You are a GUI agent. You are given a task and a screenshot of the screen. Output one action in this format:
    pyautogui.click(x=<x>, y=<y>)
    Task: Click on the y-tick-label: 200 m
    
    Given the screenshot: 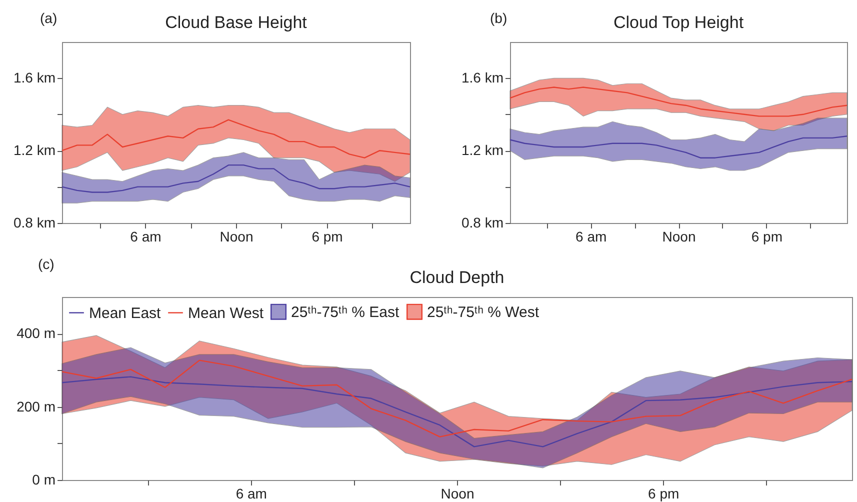 What is the action you would take?
    pyautogui.click(x=36, y=406)
    